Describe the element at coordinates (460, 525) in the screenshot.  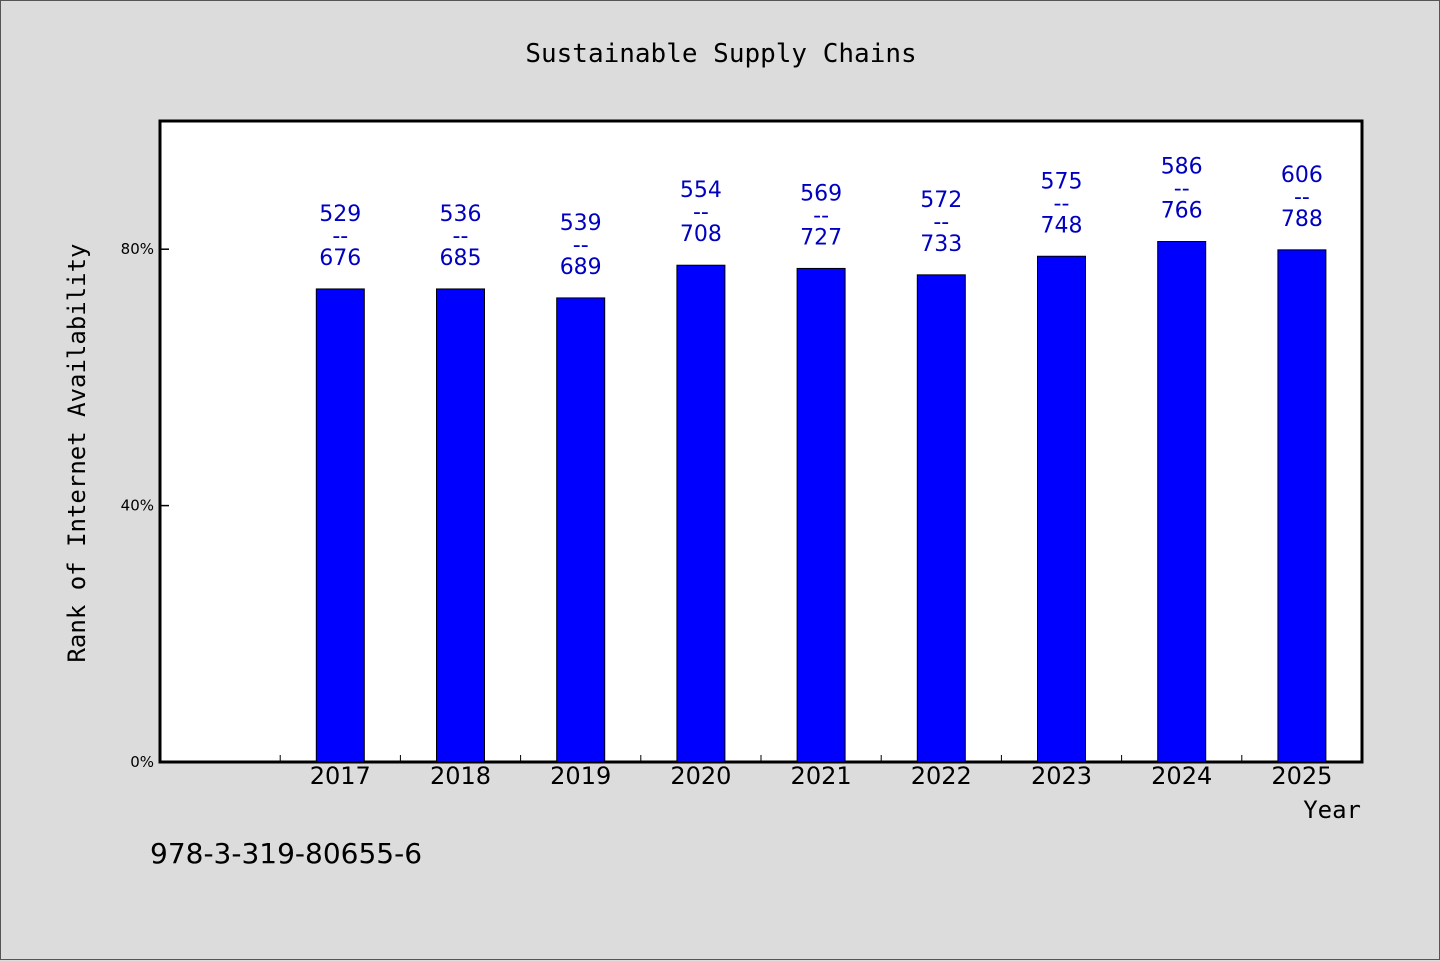
I see `bar-2018` at that location.